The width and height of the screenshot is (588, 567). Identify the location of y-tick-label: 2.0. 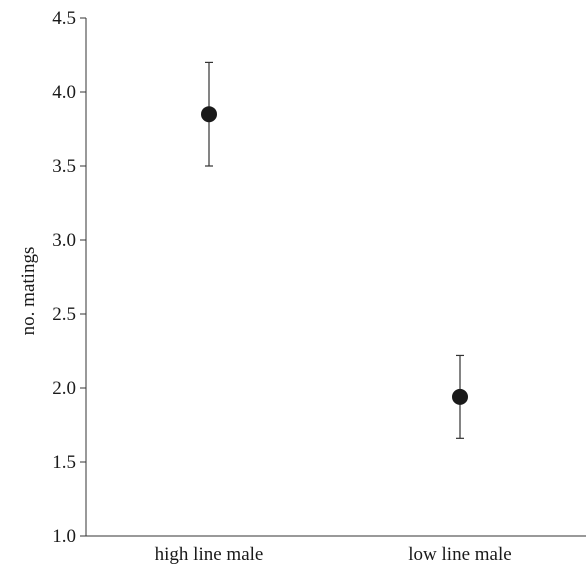
(64, 388).